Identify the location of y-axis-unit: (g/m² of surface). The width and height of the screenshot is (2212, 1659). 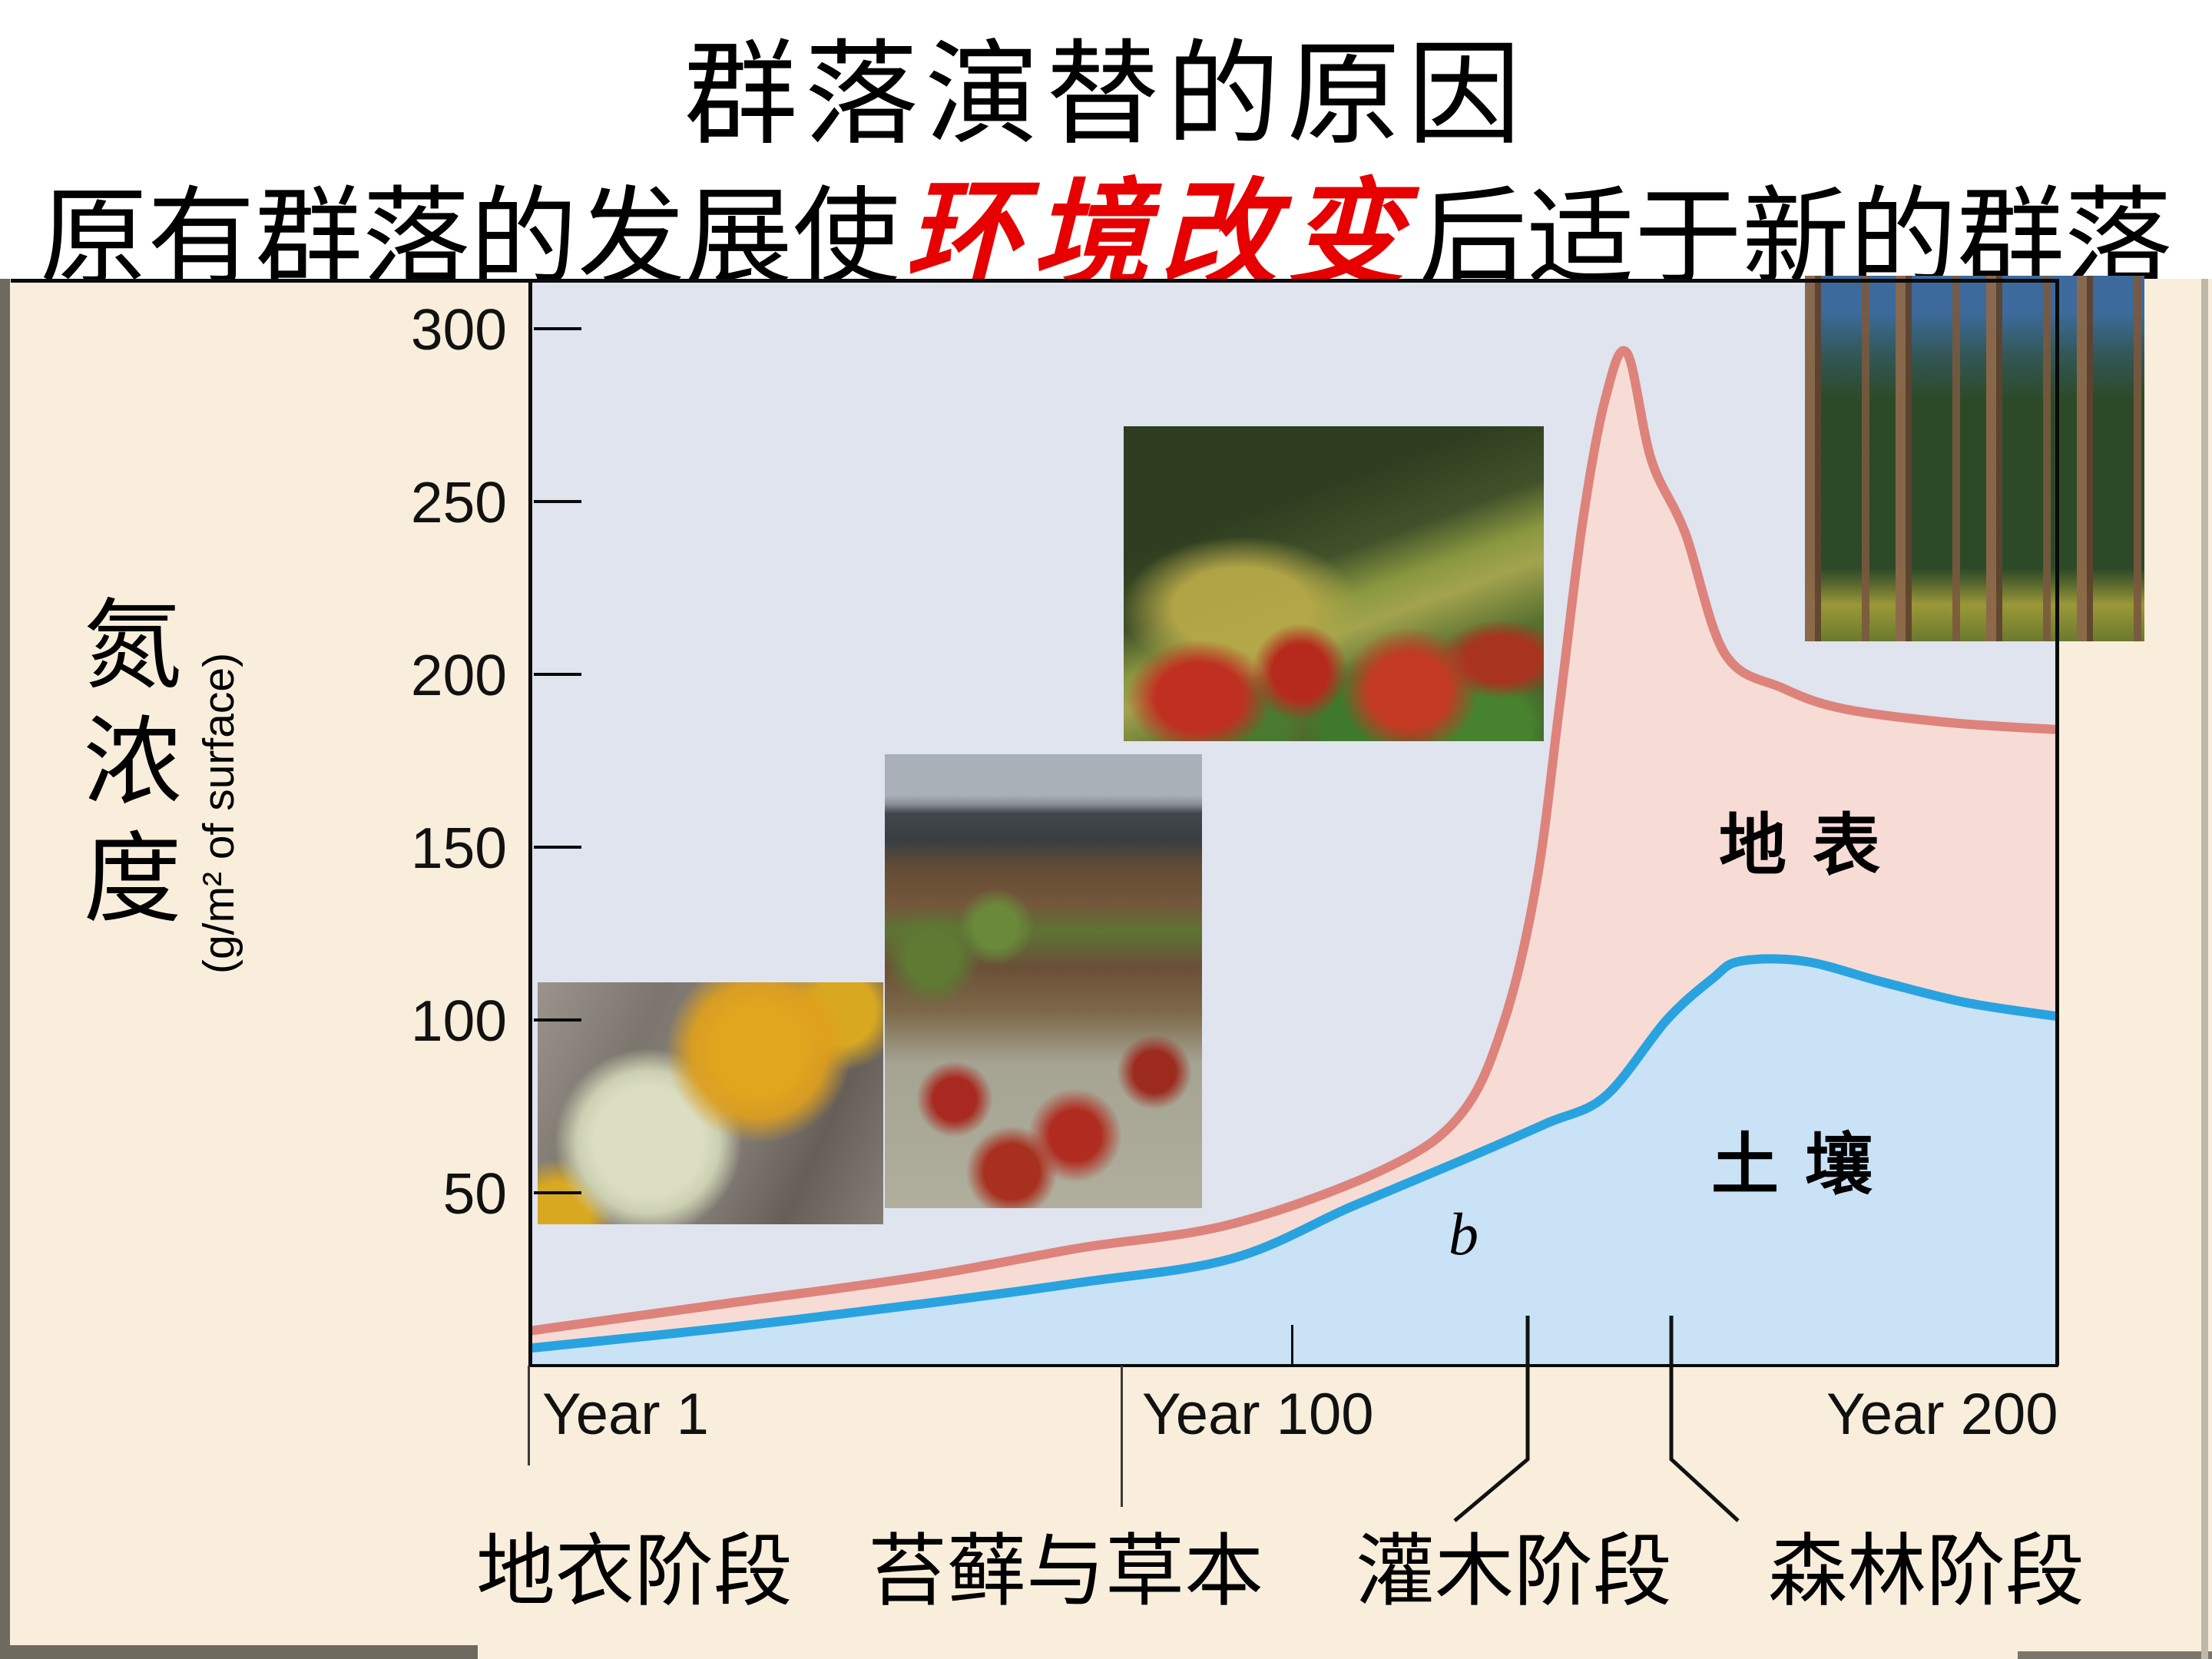
(219, 813).